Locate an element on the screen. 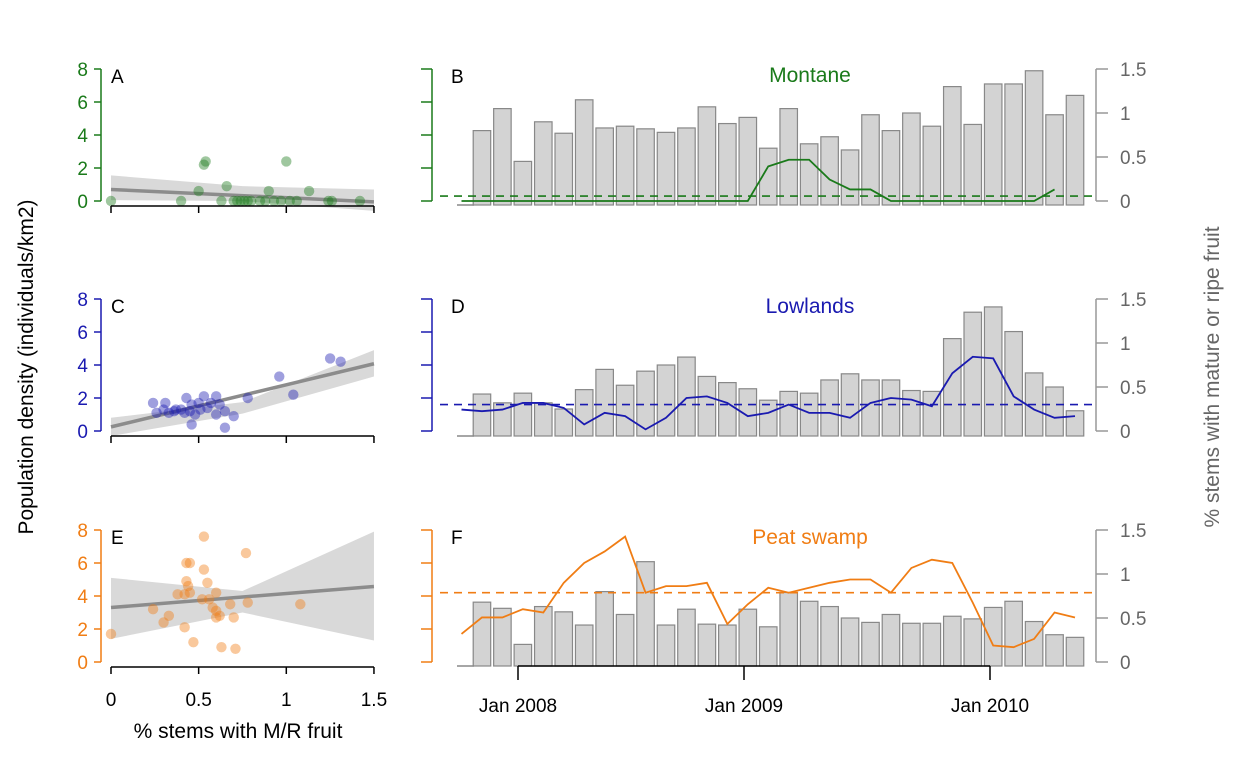 The height and width of the screenshot is (768, 1248). panel-a-regression-line is located at coordinates (242, 195).